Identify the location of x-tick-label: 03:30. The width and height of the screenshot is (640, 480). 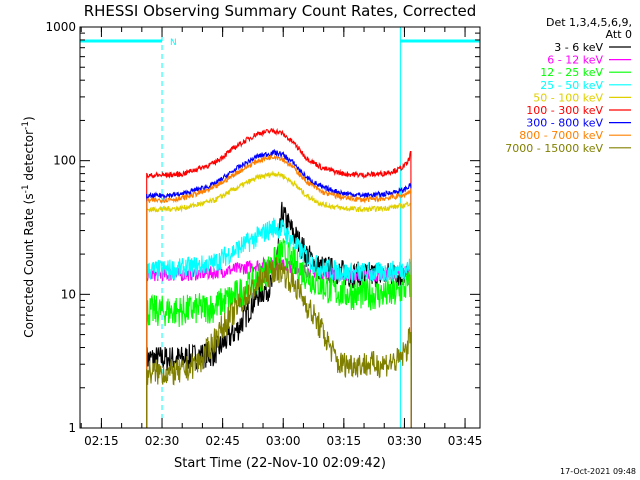
(404, 441).